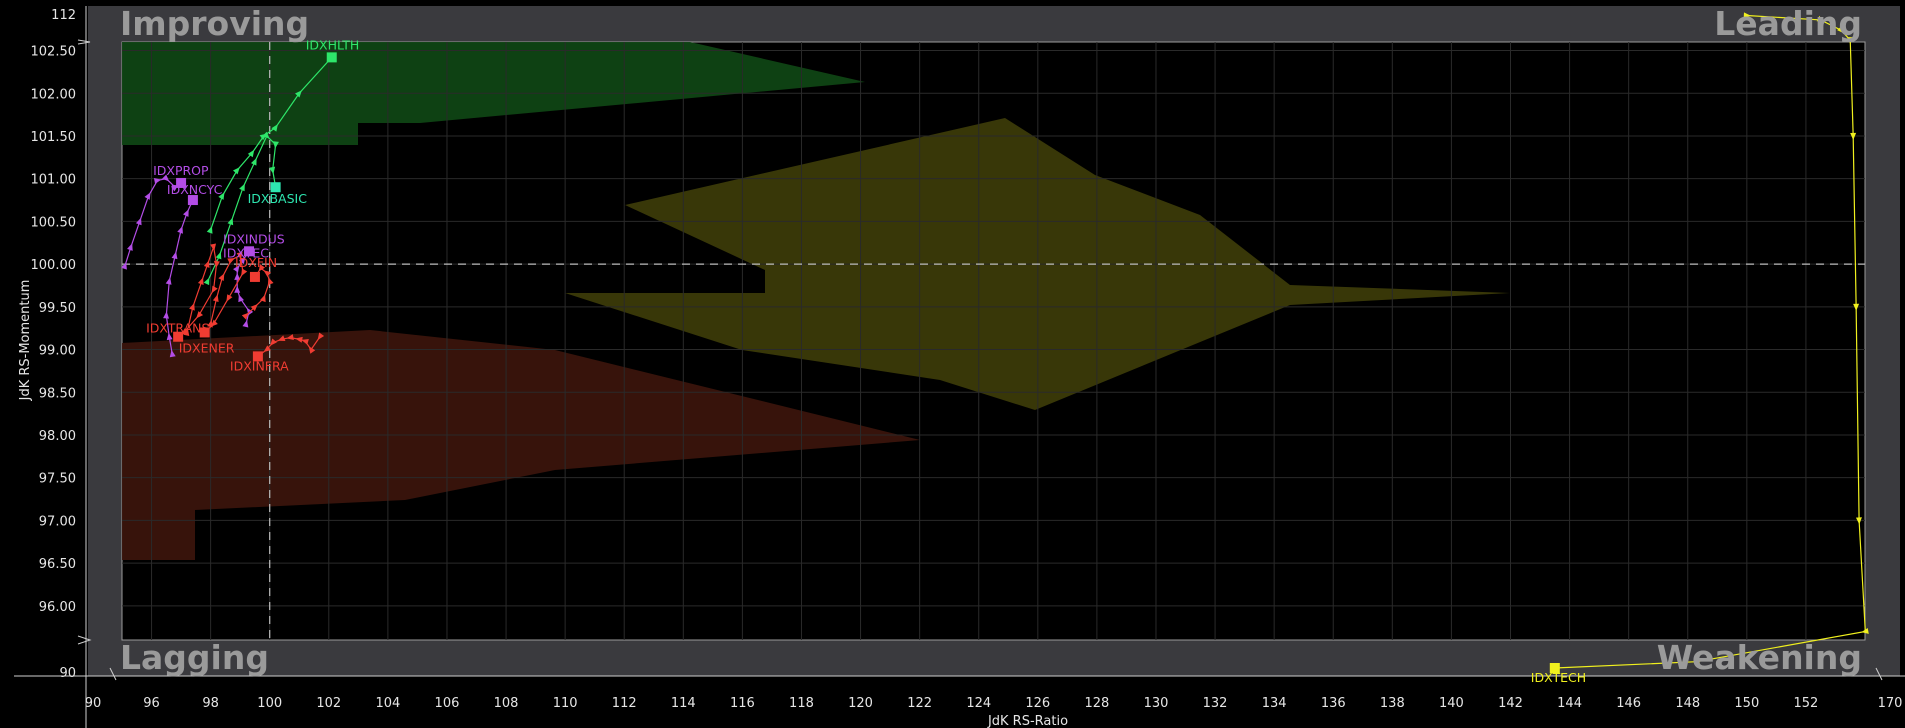 This screenshot has height=728, width=1905. Describe the element at coordinates (242, 208) in the screenshot. I see `series-idxbasic` at that location.